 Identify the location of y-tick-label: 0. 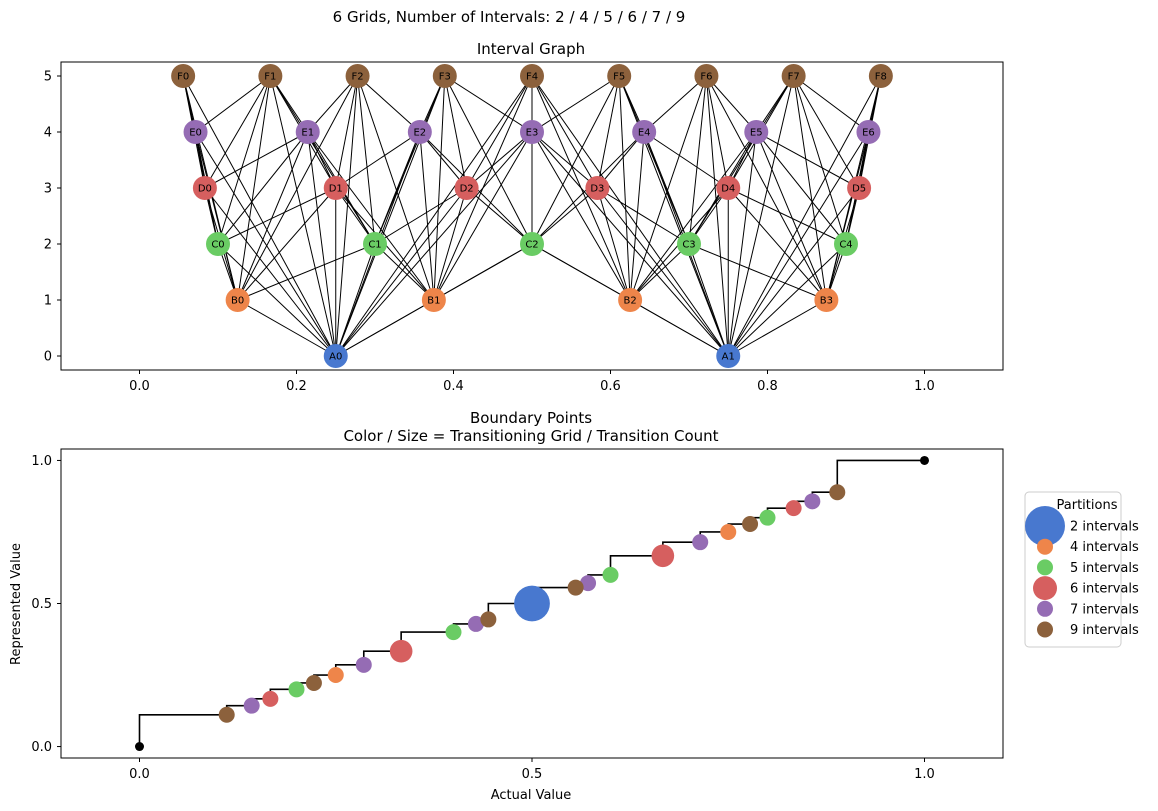
(48, 357).